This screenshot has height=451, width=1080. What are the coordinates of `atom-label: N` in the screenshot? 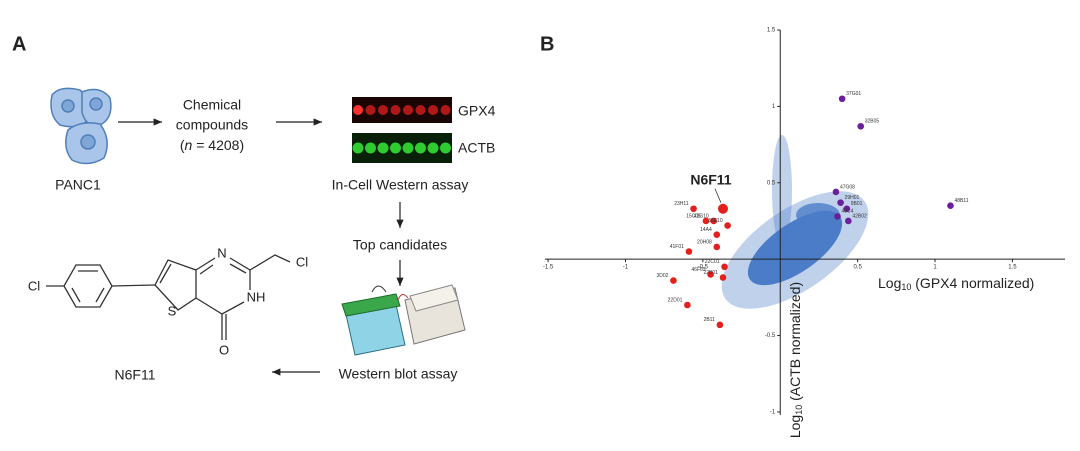 It's located at (221, 252).